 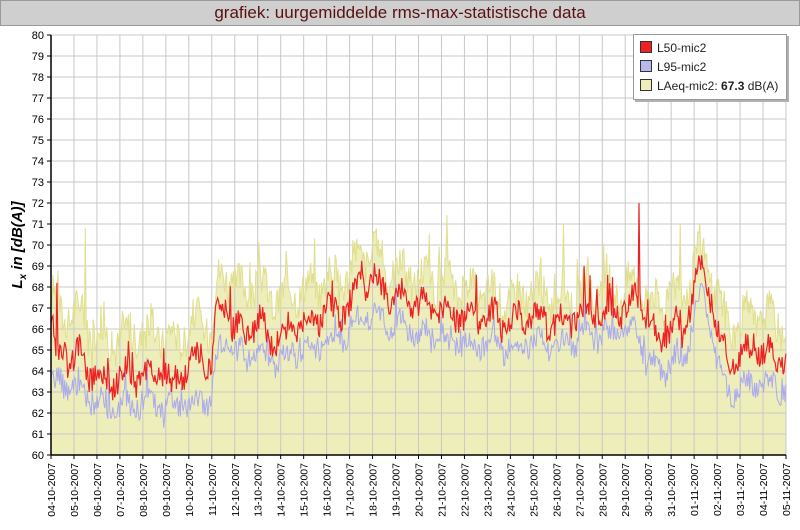 What do you see at coordinates (328, 490) in the screenshot?
I see `x-tick-label: 16-10-2007` at bounding box center [328, 490].